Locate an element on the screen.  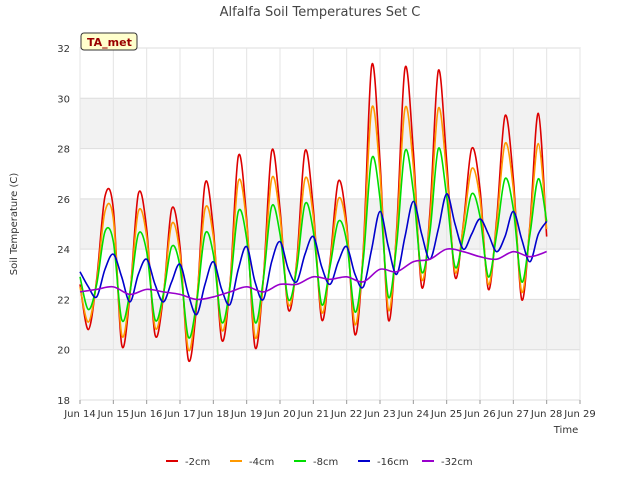
legend-label: -32cm is located at coordinates (457, 462).